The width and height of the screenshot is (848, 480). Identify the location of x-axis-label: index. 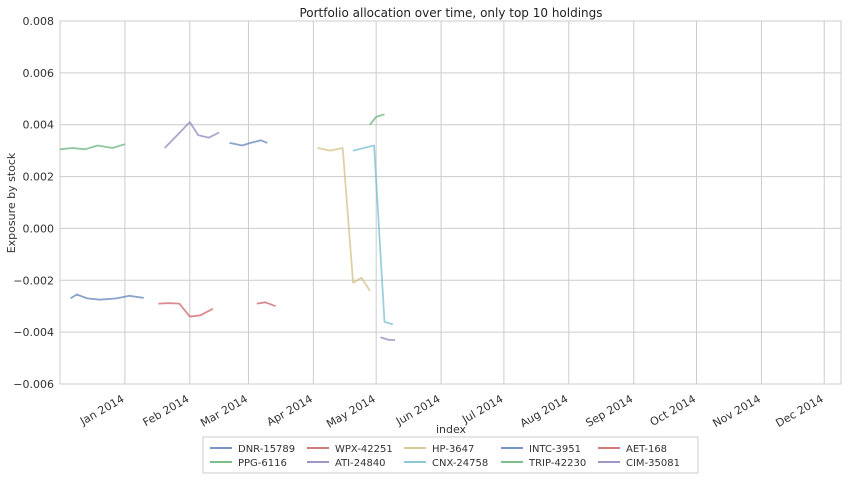
(451, 429).